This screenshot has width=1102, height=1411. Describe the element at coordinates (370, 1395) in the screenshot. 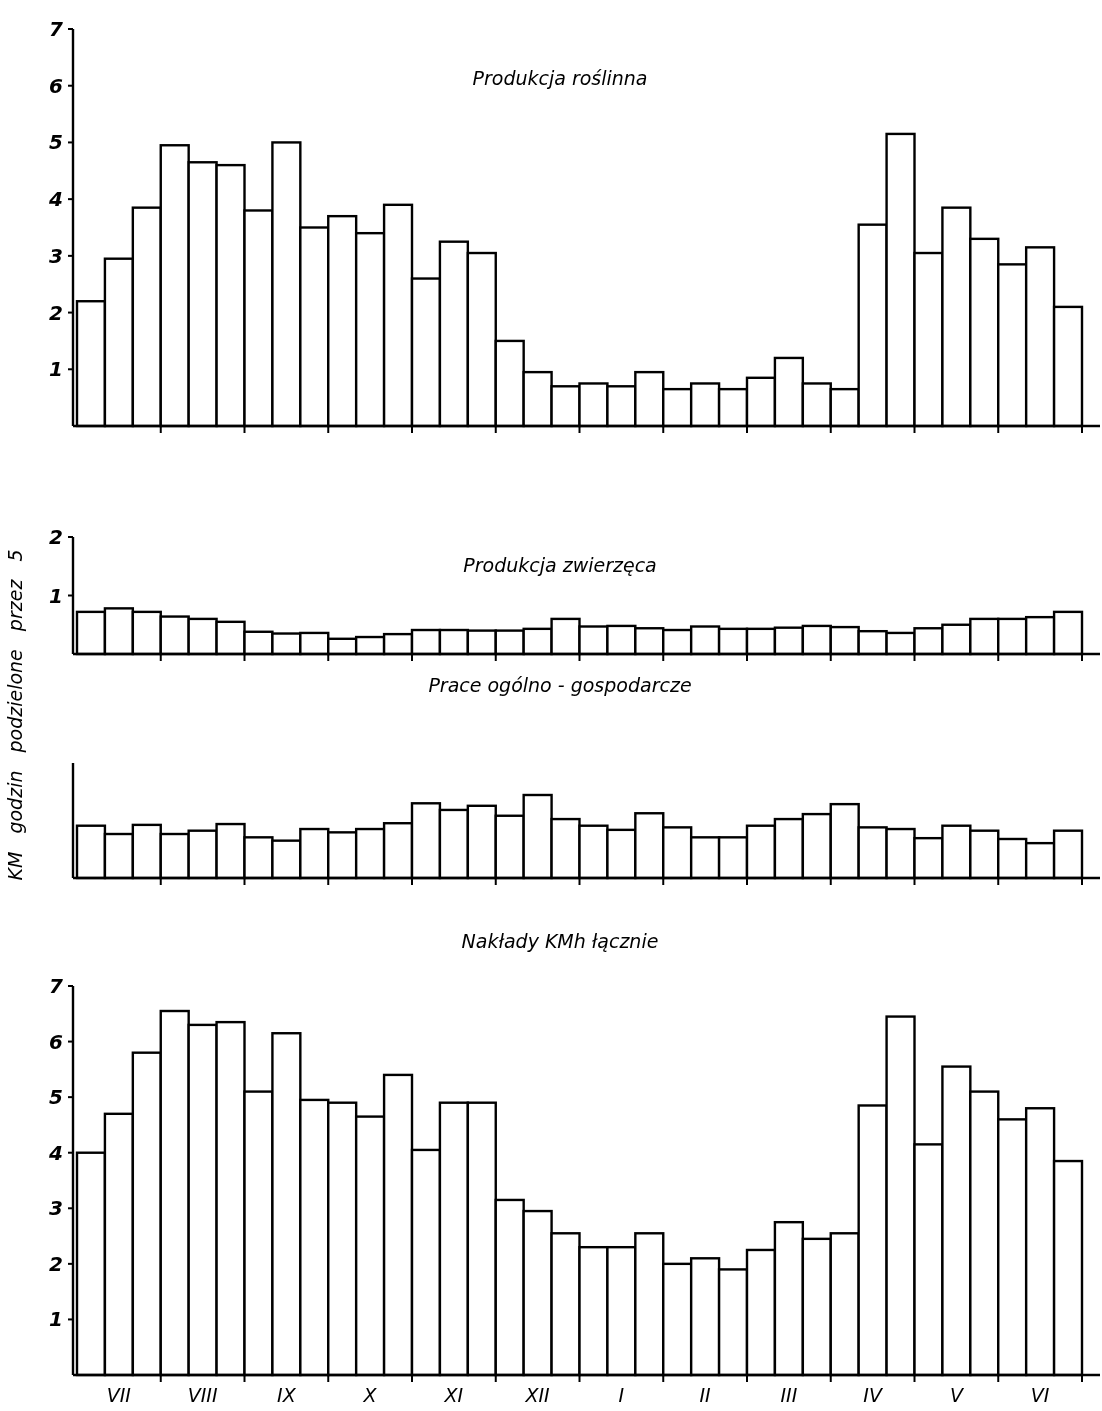

I see `x-tick-label: X` at that location.